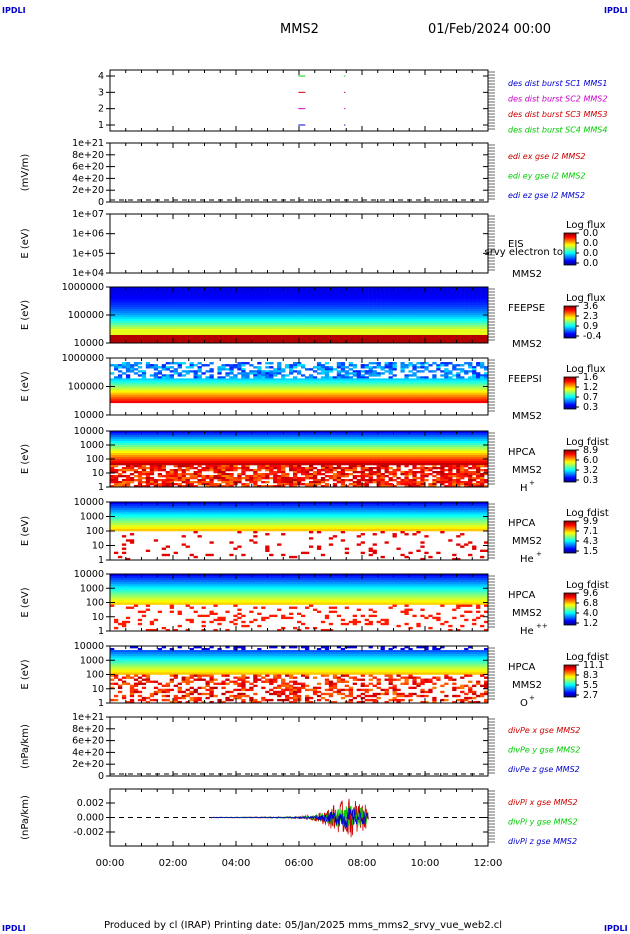 The image size is (630, 934). Describe the element at coordinates (547, 156) in the screenshot. I see `legend-entry: edi ex gse l2 MMS2` at that location.